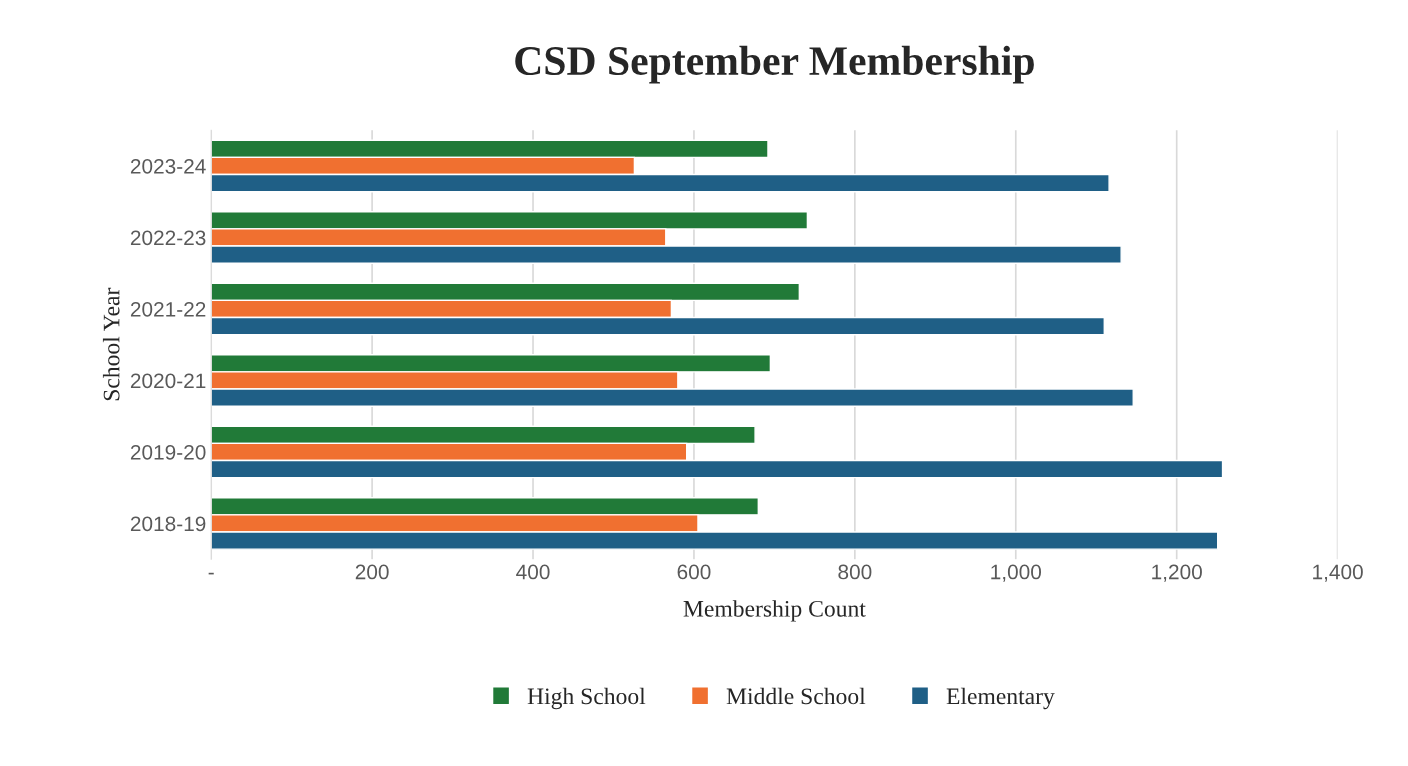 The width and height of the screenshot is (1408, 766). What do you see at coordinates (796, 696) in the screenshot?
I see `legend-label: Middle School` at bounding box center [796, 696].